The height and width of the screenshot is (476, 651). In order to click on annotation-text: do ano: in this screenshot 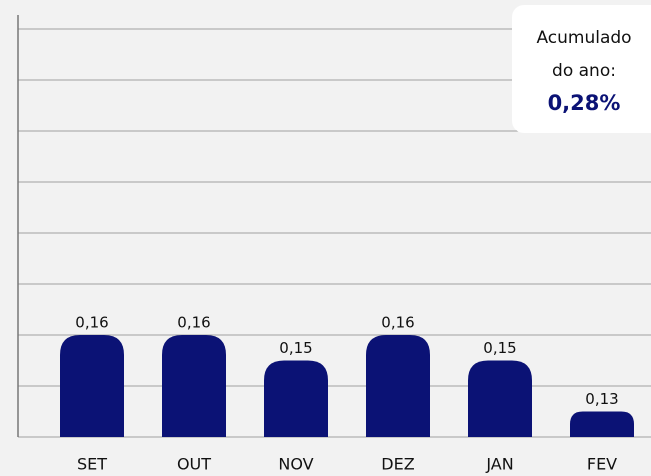, I will do `click(584, 71)`.